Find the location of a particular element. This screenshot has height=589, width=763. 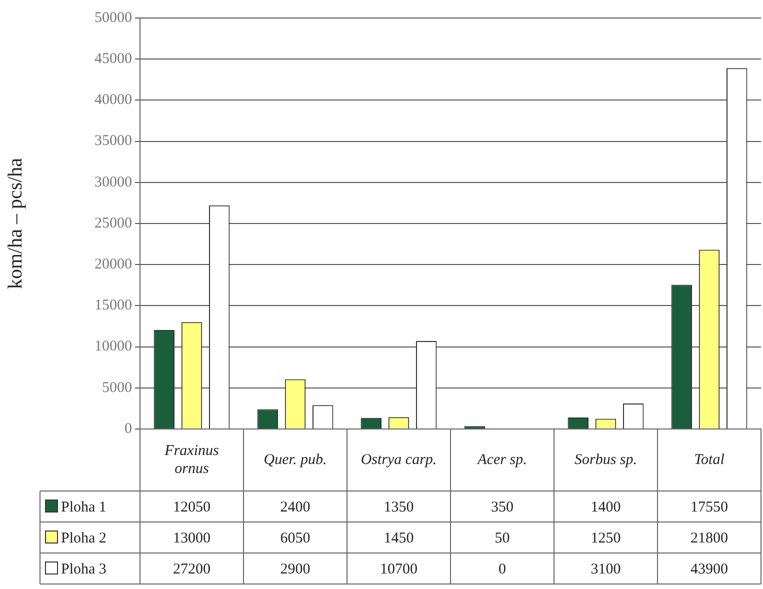

data-label: 12050 is located at coordinates (191, 507).